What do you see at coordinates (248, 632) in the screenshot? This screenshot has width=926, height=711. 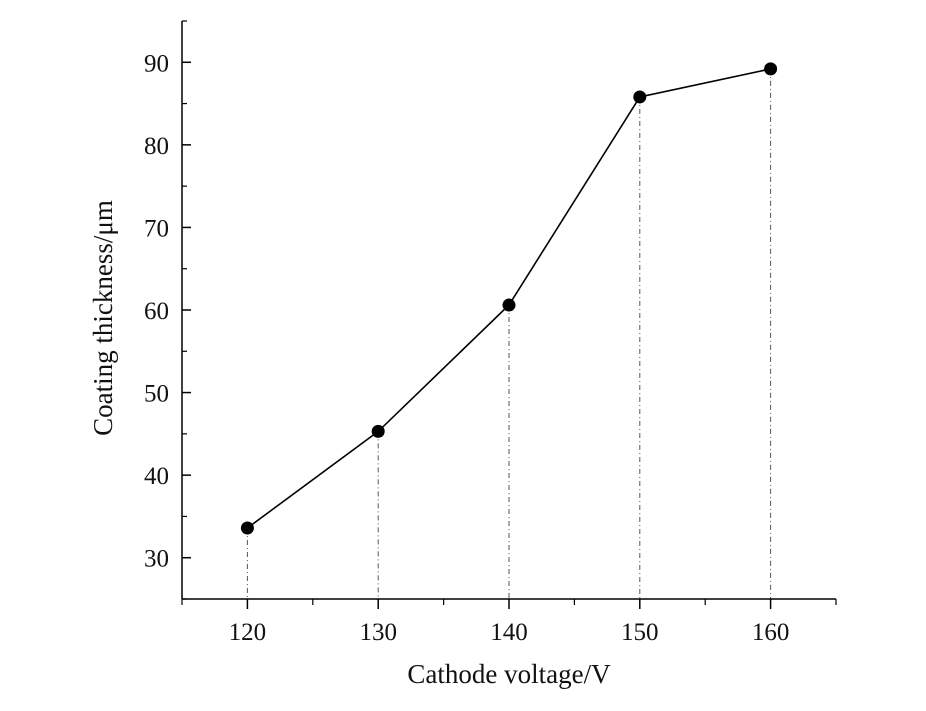 I see `x-tick-label: 120` at bounding box center [248, 632].